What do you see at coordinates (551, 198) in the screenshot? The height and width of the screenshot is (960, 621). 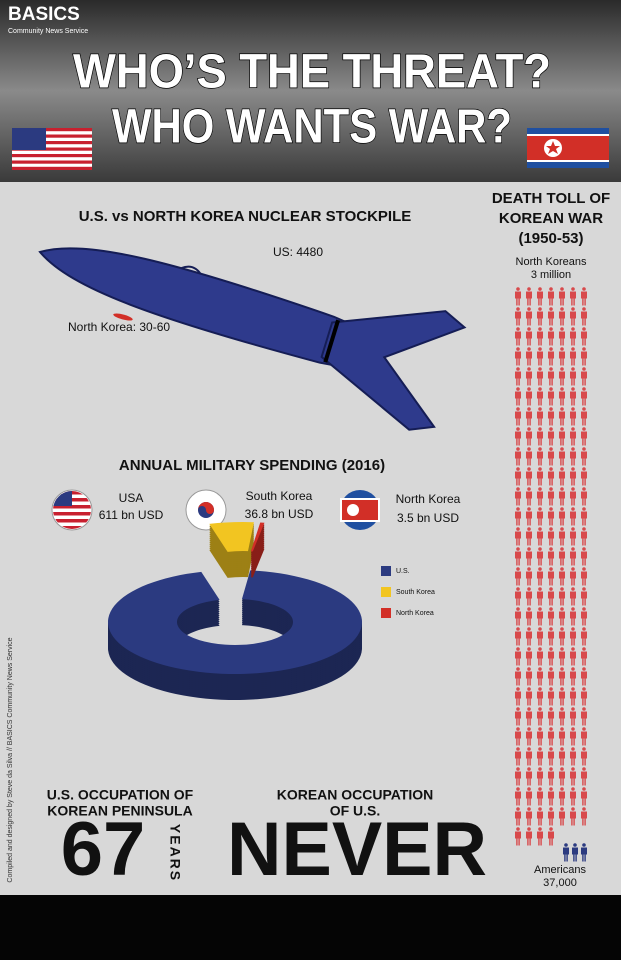 I see `death-toll-title: DEATH TOLL OF` at bounding box center [551, 198].